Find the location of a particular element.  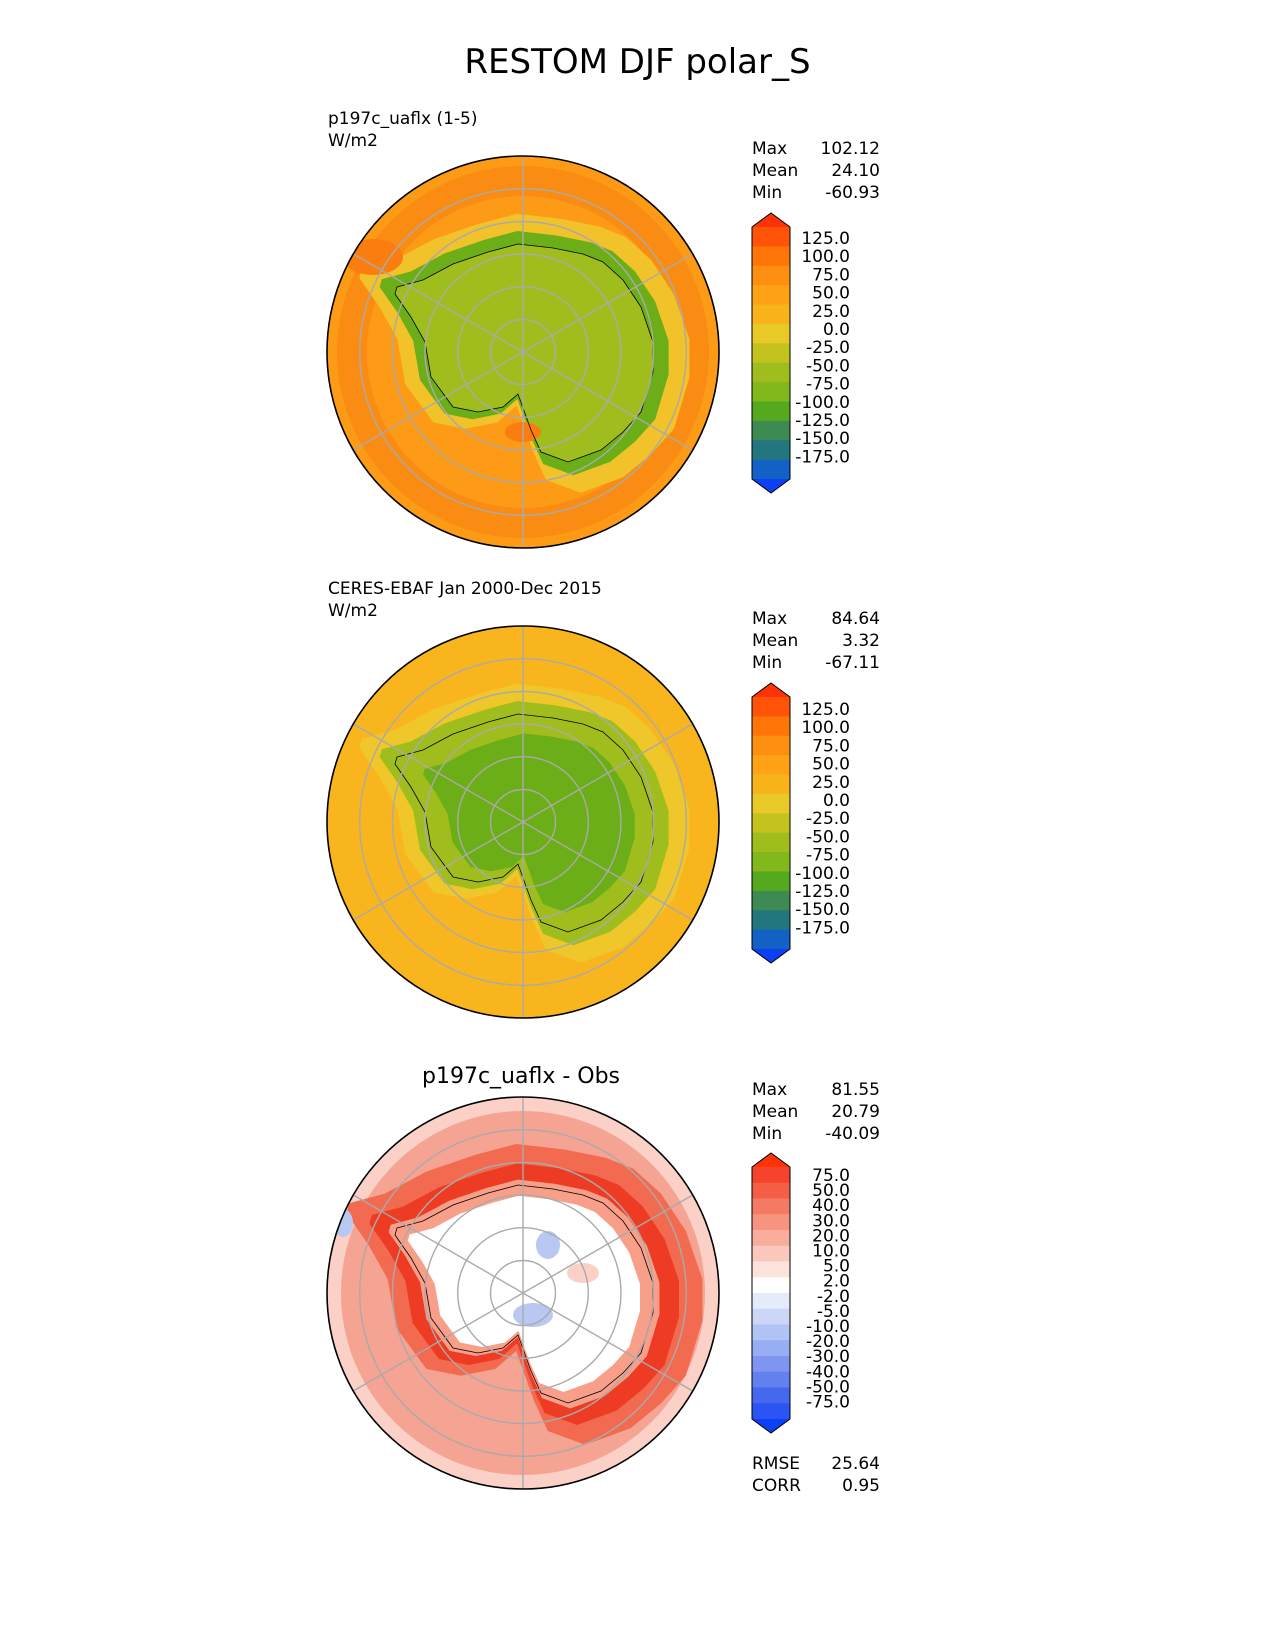

high-flux-patch is located at coordinates (373, 257).